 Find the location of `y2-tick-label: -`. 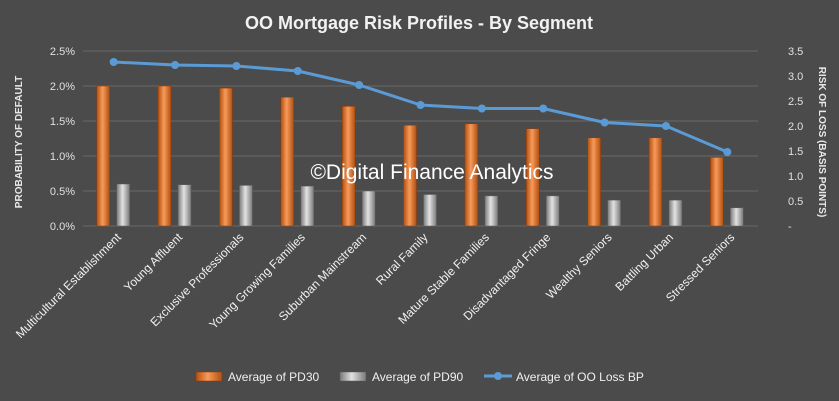

y2-tick-label: - is located at coordinates (790, 227).